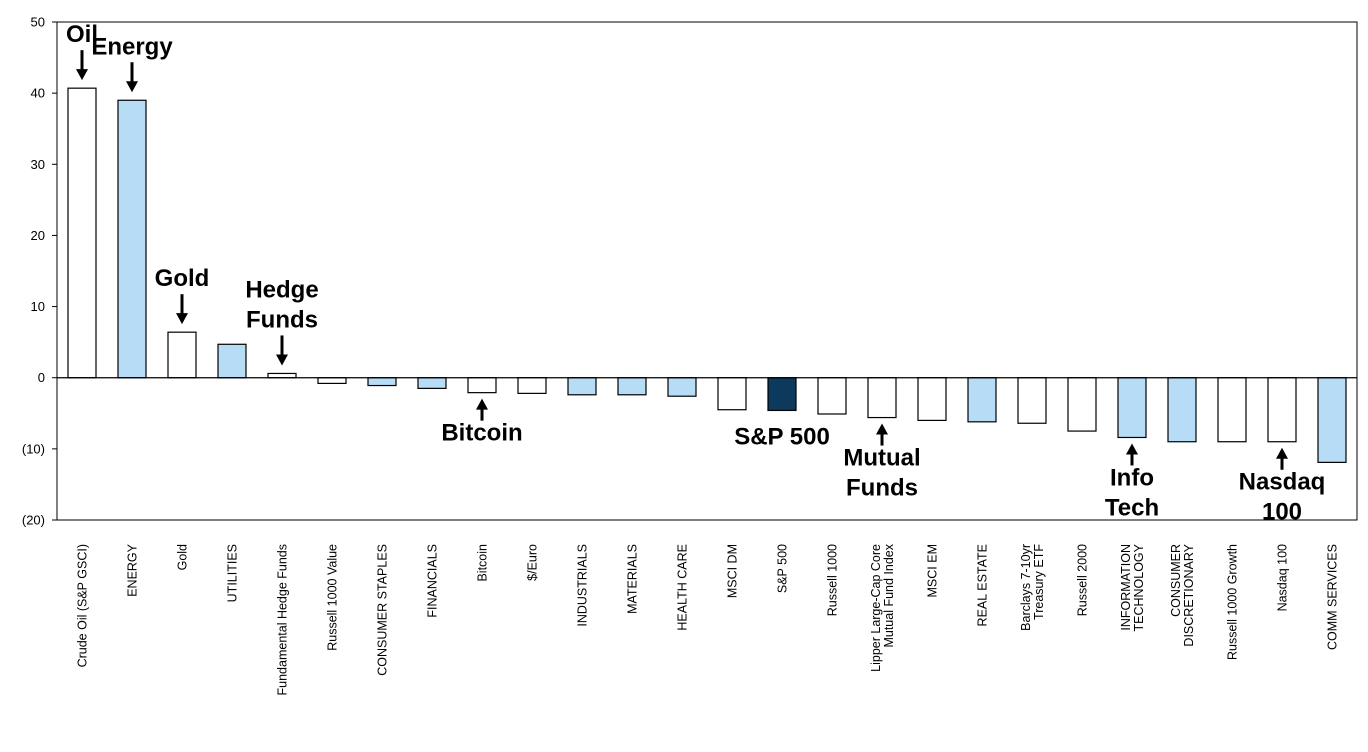 This screenshot has width=1368, height=752. Describe the element at coordinates (881, 458) in the screenshot. I see `annotation-label: Mutual` at that location.